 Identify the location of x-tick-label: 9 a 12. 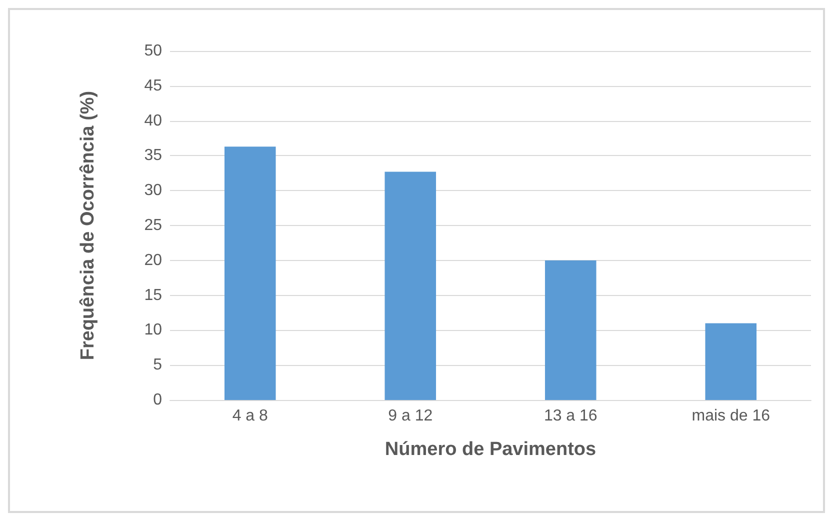
(410, 416).